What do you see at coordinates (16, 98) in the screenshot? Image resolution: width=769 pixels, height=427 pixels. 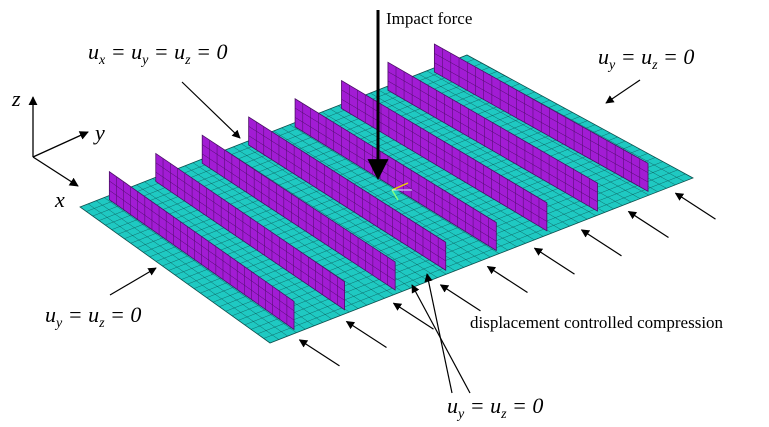 I see `z-axis-label: z` at bounding box center [16, 98].